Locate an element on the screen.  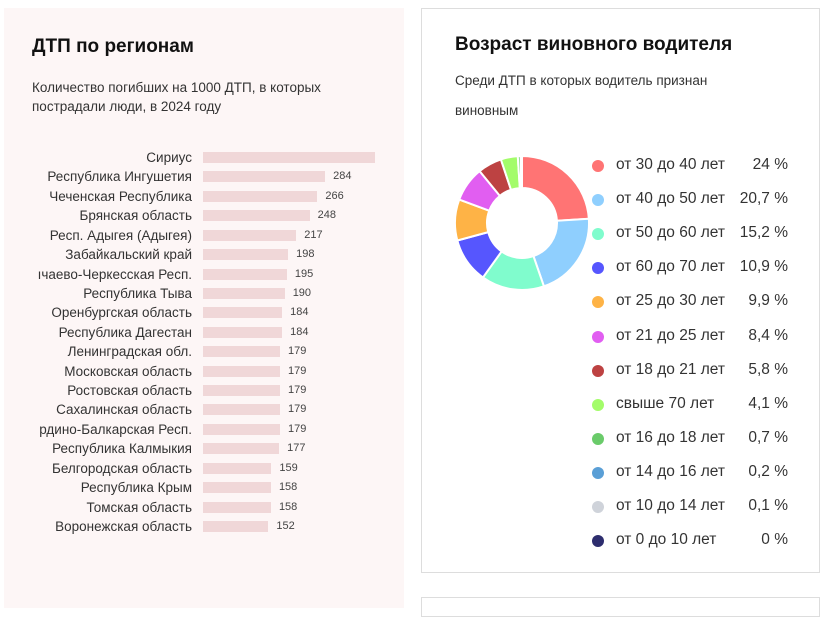
bar-label: Московская область is located at coordinates (128, 371).